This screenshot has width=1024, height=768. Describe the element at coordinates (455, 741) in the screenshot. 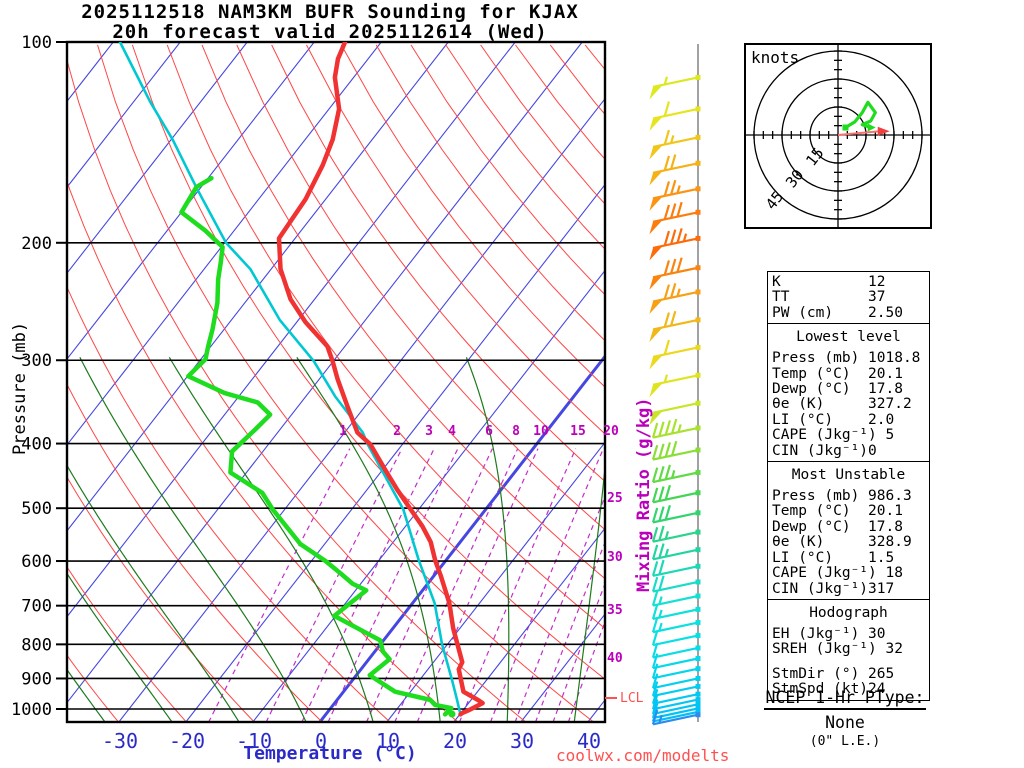

I see `svg-text: 20` at that location.